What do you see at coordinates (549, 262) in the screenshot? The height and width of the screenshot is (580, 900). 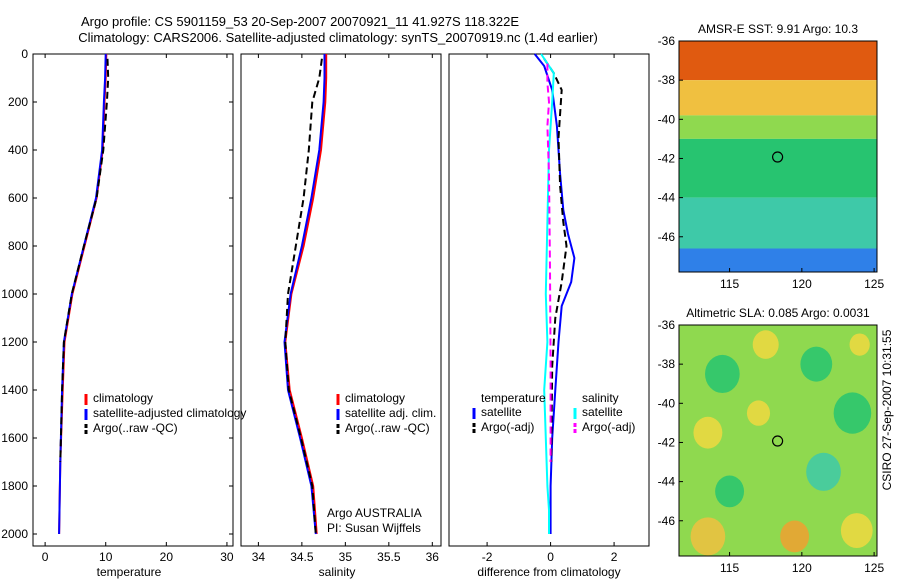 I see `series-line-salinity-argo-adj` at bounding box center [549, 262].